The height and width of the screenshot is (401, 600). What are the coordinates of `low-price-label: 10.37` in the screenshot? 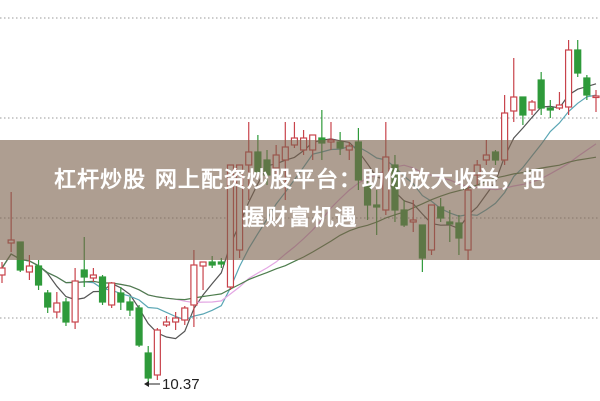 It's located at (181, 384).